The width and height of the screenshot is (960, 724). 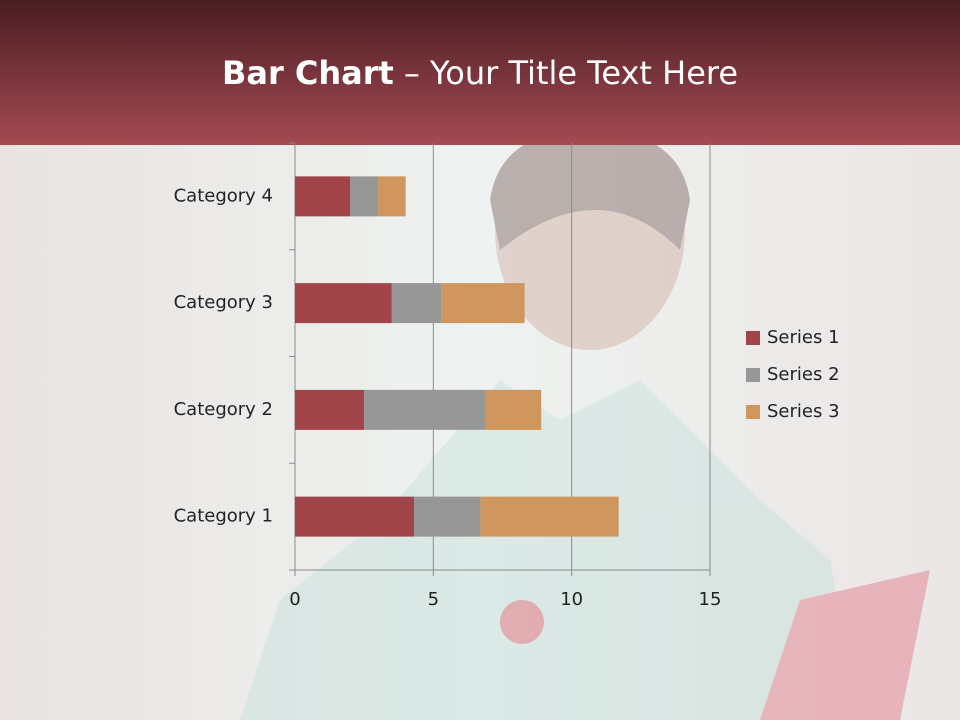 What do you see at coordinates (571, 599) in the screenshot?
I see `x-tick-label: 10` at bounding box center [571, 599].